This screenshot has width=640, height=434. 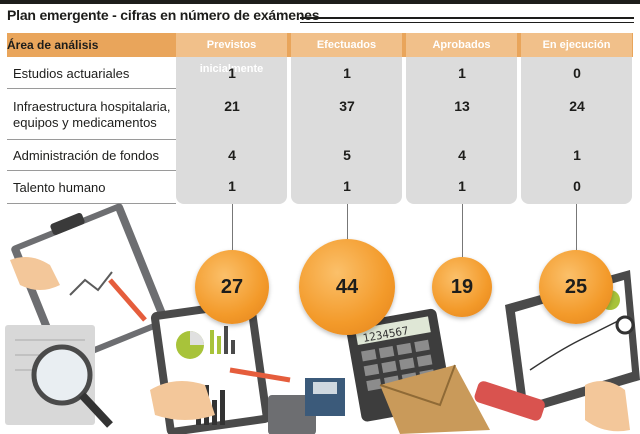 What do you see at coordinates (347, 155) in the screenshot?
I see `table-cell: 5` at bounding box center [347, 155].